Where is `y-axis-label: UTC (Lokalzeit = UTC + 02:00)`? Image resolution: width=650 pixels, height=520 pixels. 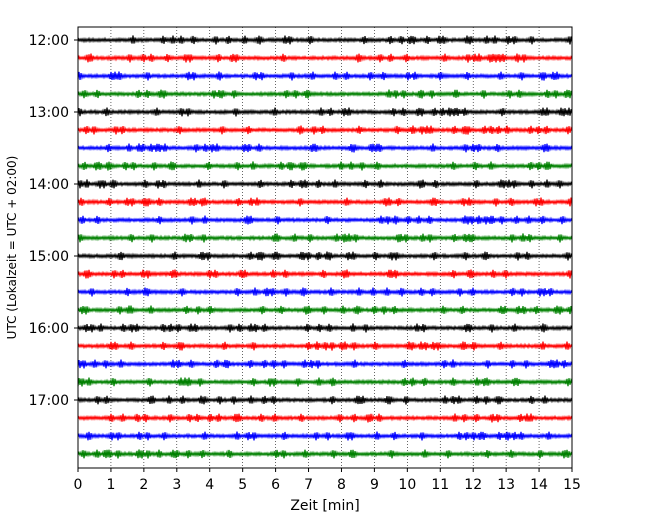
y-axis-label: UTC (Lokalzeit = UTC + 02:00) is located at coordinates (12, 248).